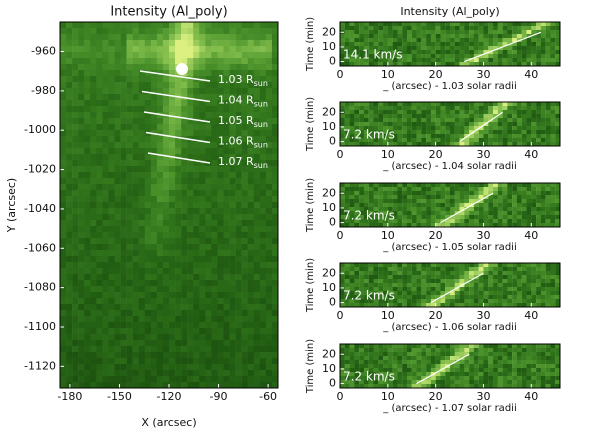 Image resolution: width=600 pixels, height=432 pixels. Describe the element at coordinates (177, 117) in the screenshot. I see `slit` at that location.